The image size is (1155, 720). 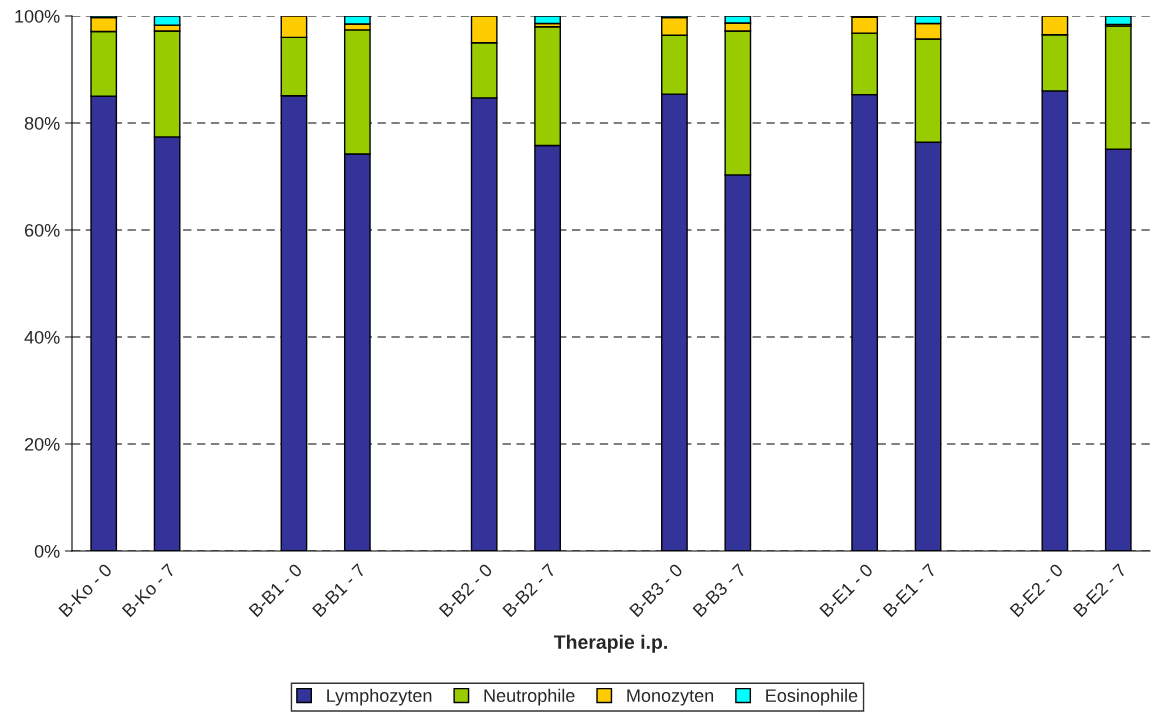 What do you see at coordinates (670, 697) in the screenshot?
I see `legend-label: Monozyten` at bounding box center [670, 697].